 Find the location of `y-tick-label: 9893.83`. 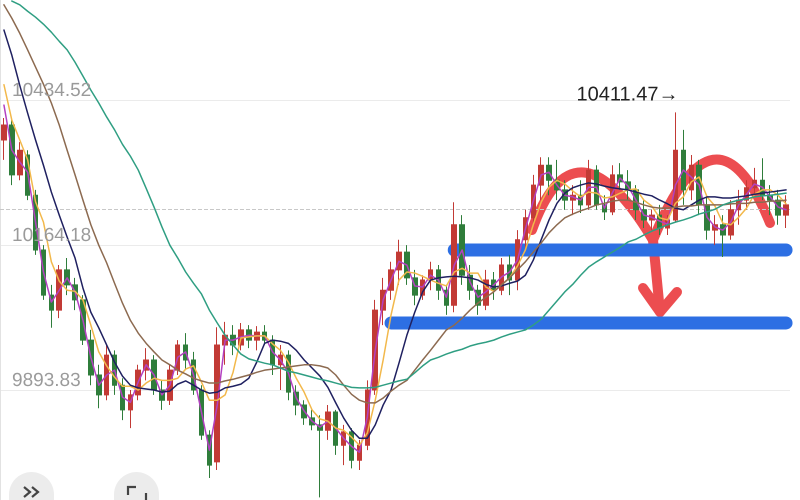

y-tick-label: 9893.83 is located at coordinates (46, 381).